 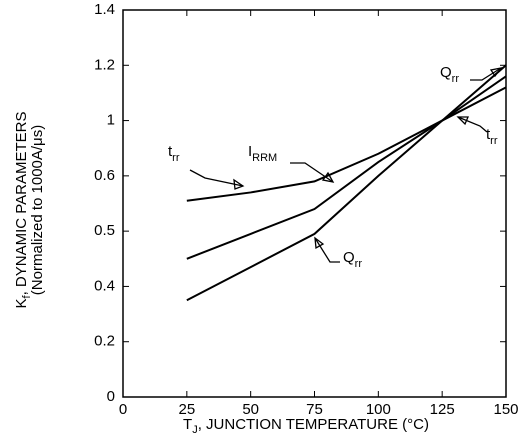 I want to click on y-label-sub: f, so click(x=27, y=296).